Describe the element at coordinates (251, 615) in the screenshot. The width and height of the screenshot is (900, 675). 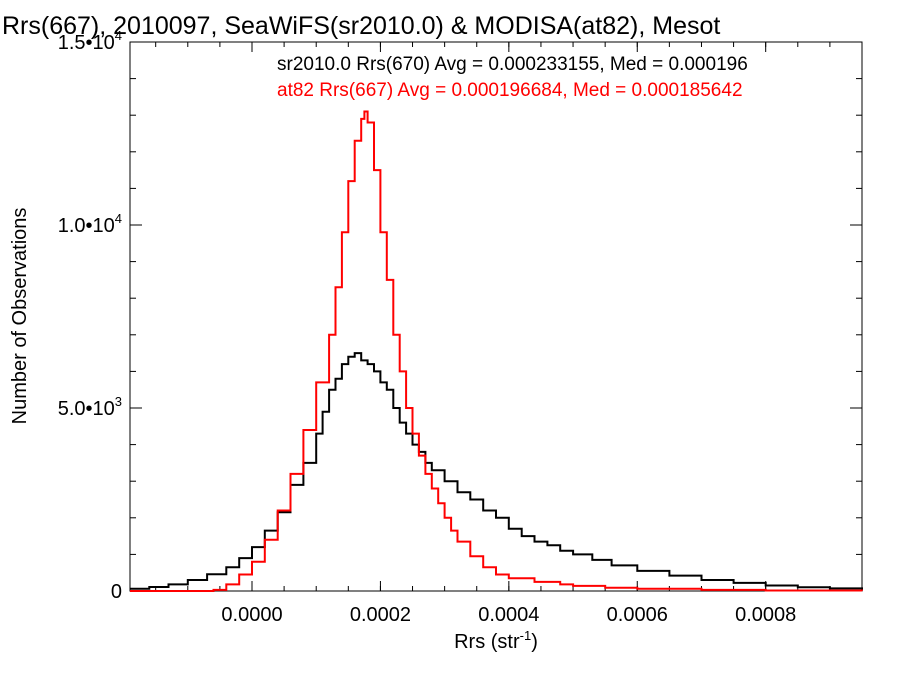
I see `x-tick-label-0: 0.0000` at that location.